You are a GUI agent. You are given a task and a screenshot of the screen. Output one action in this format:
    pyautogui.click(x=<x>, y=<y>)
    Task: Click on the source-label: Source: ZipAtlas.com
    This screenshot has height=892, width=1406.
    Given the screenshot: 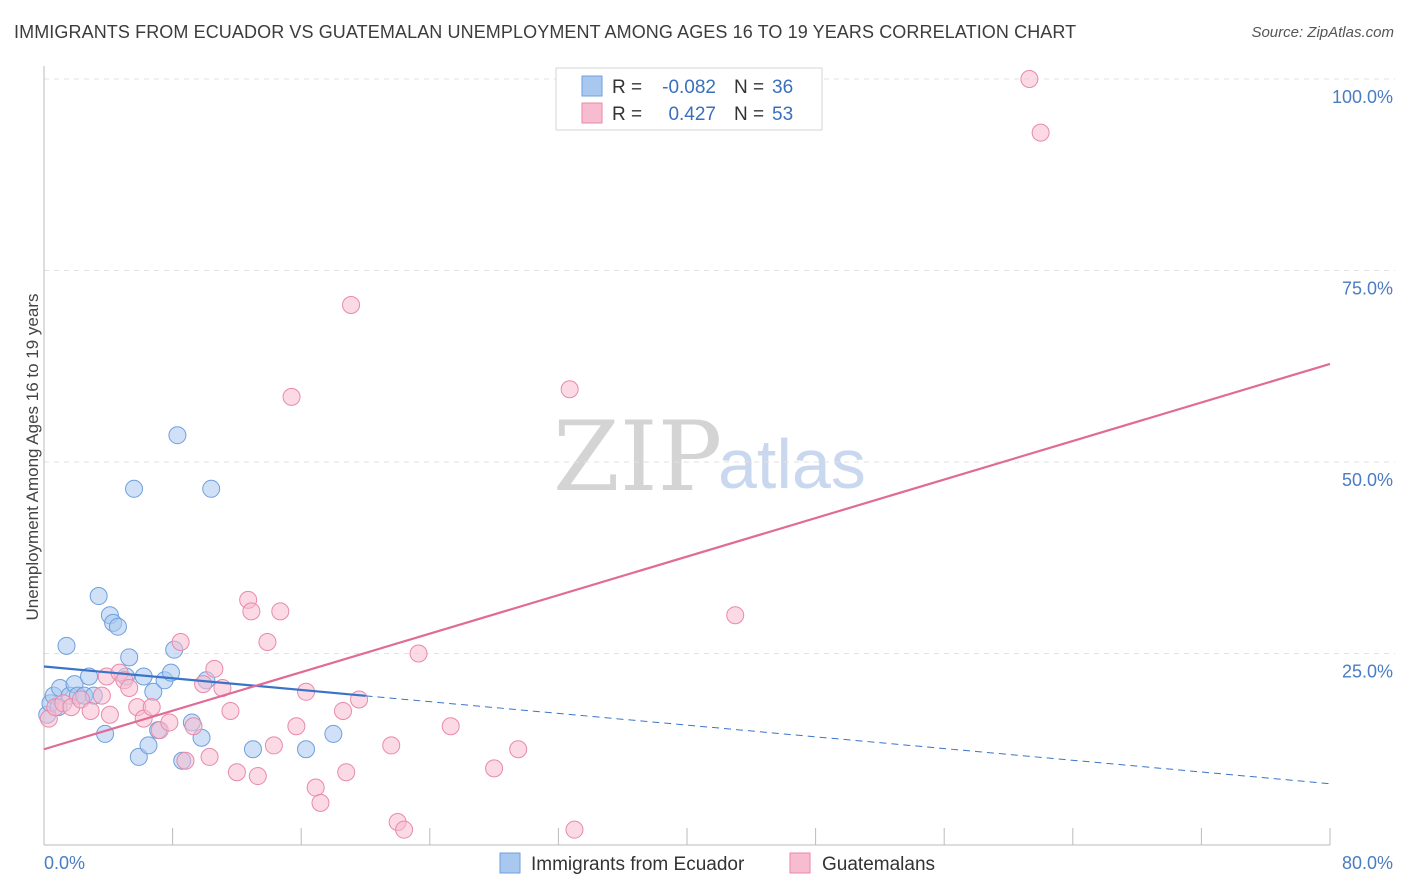 What is the action you would take?
    pyautogui.click(x=1322, y=32)
    